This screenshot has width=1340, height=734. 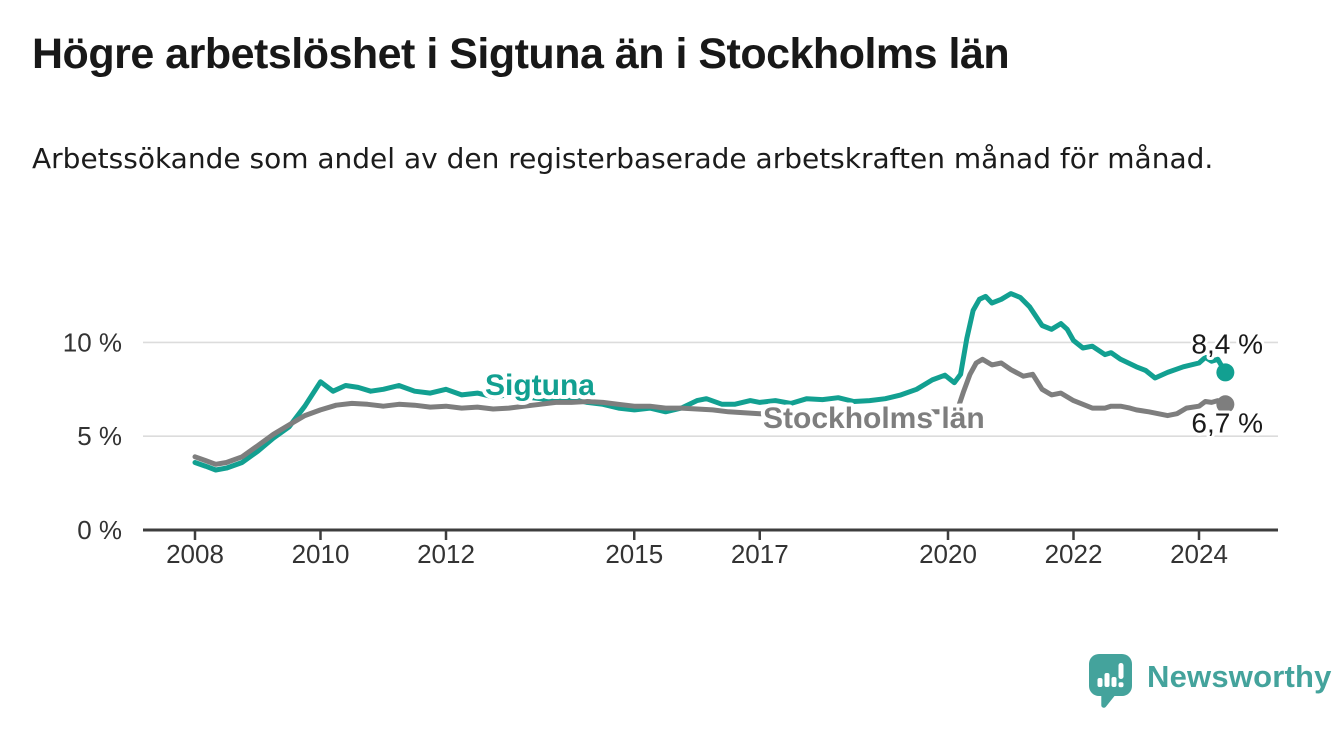 I want to click on x-tick-label-2015: 2015, so click(x=634, y=554).